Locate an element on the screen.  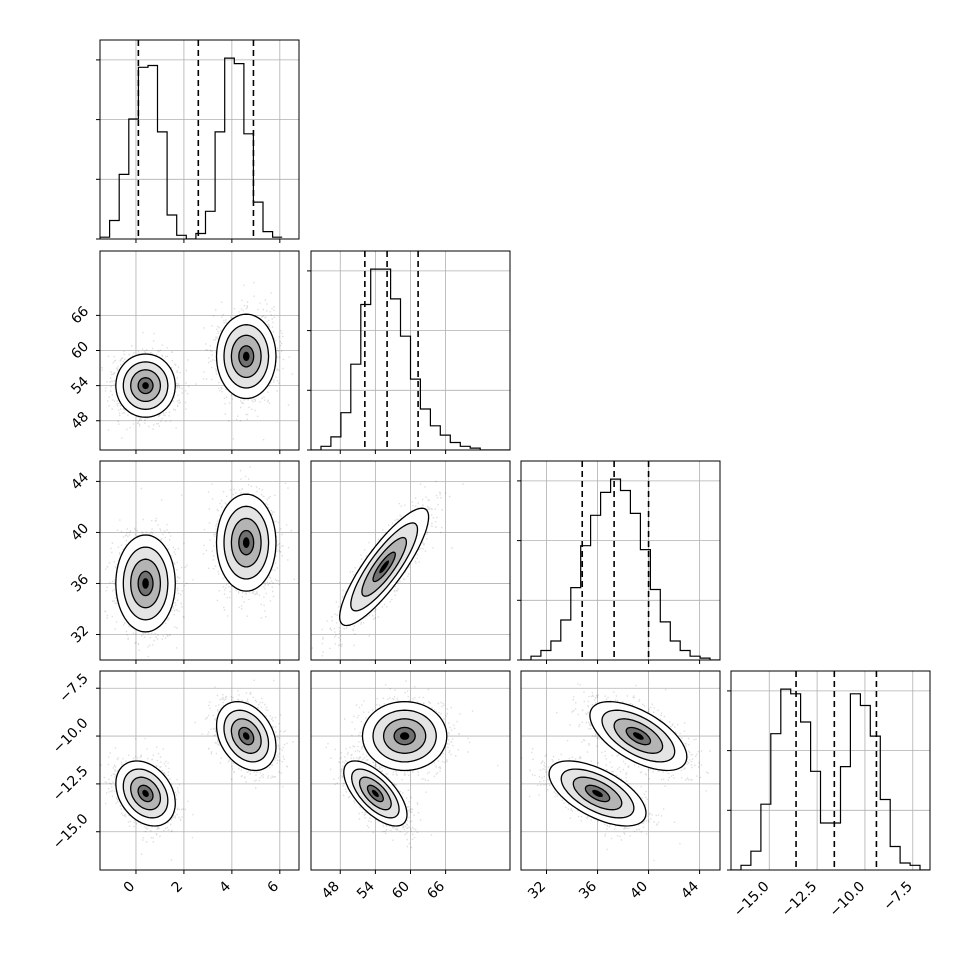
hist-step-p1 is located at coordinates (410, 359).